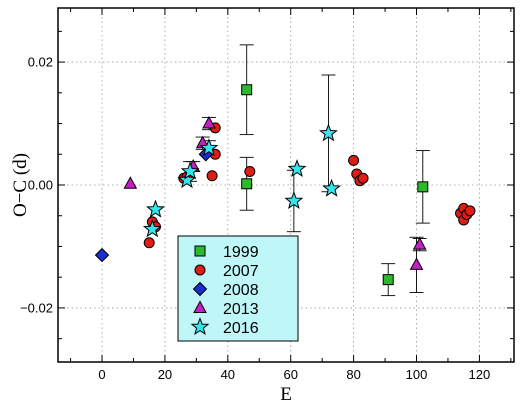  Describe the element at coordinates (101, 374) in the screenshot. I see `x-tick-label: 0` at that location.